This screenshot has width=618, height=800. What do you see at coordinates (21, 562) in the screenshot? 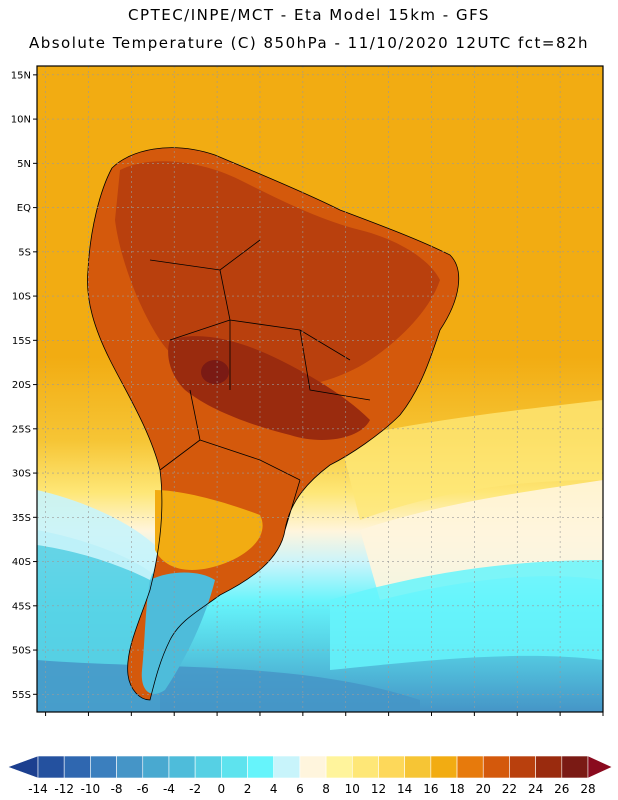
I see `lat-tick-label: 40S` at bounding box center [21, 562].